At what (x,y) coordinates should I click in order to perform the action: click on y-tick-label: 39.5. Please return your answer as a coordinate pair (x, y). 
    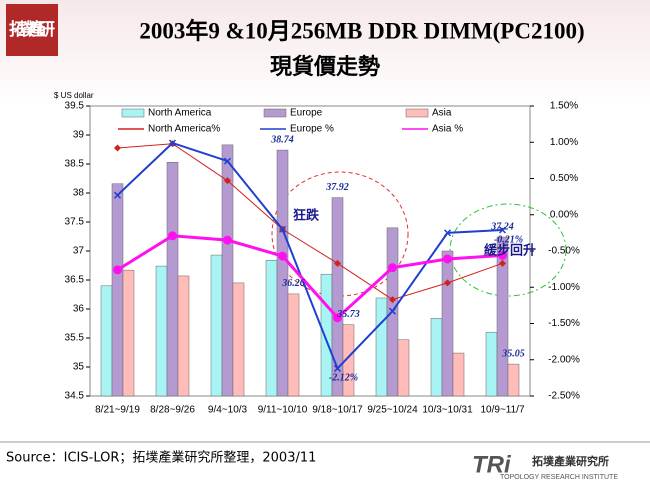
    Looking at the image, I should click on (75, 106).